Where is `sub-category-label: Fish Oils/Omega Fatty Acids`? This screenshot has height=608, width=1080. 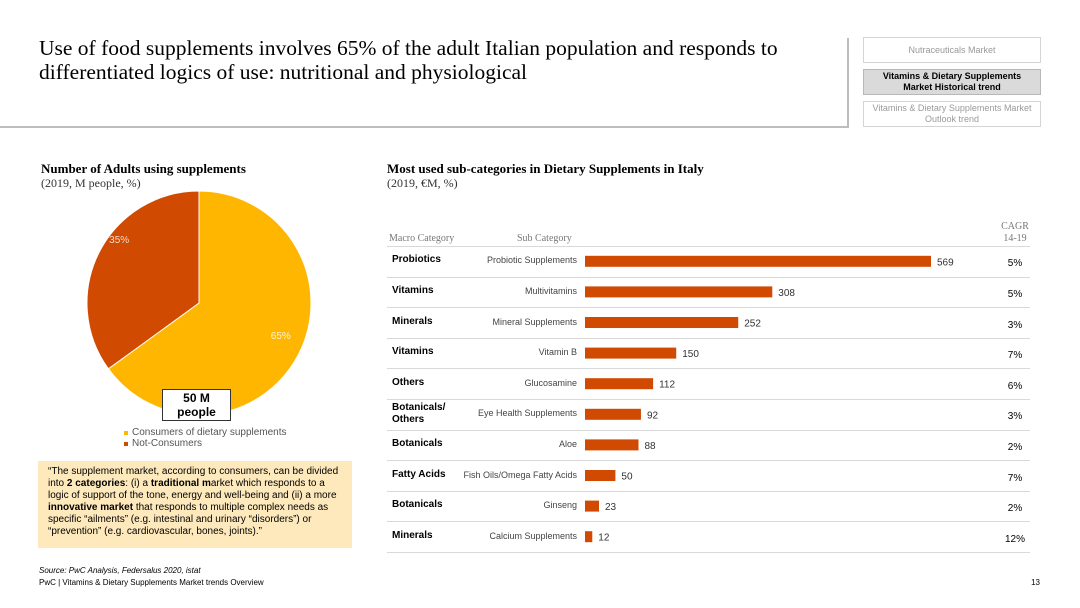
sub-category-label: Fish Oils/Omega Fatty Acids is located at coordinates (520, 474).